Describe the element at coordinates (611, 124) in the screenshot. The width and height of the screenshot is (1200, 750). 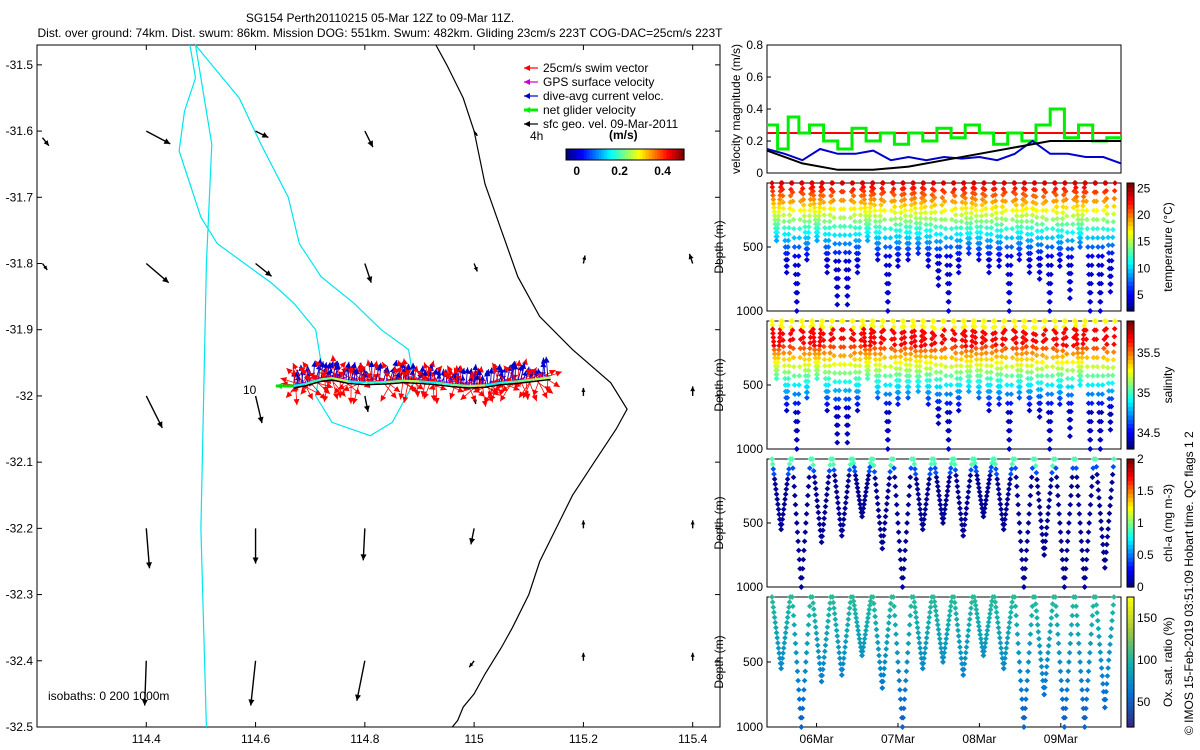
I see `legend-label-geo: sfc geo. vel. 09-Mar-2011` at that location.